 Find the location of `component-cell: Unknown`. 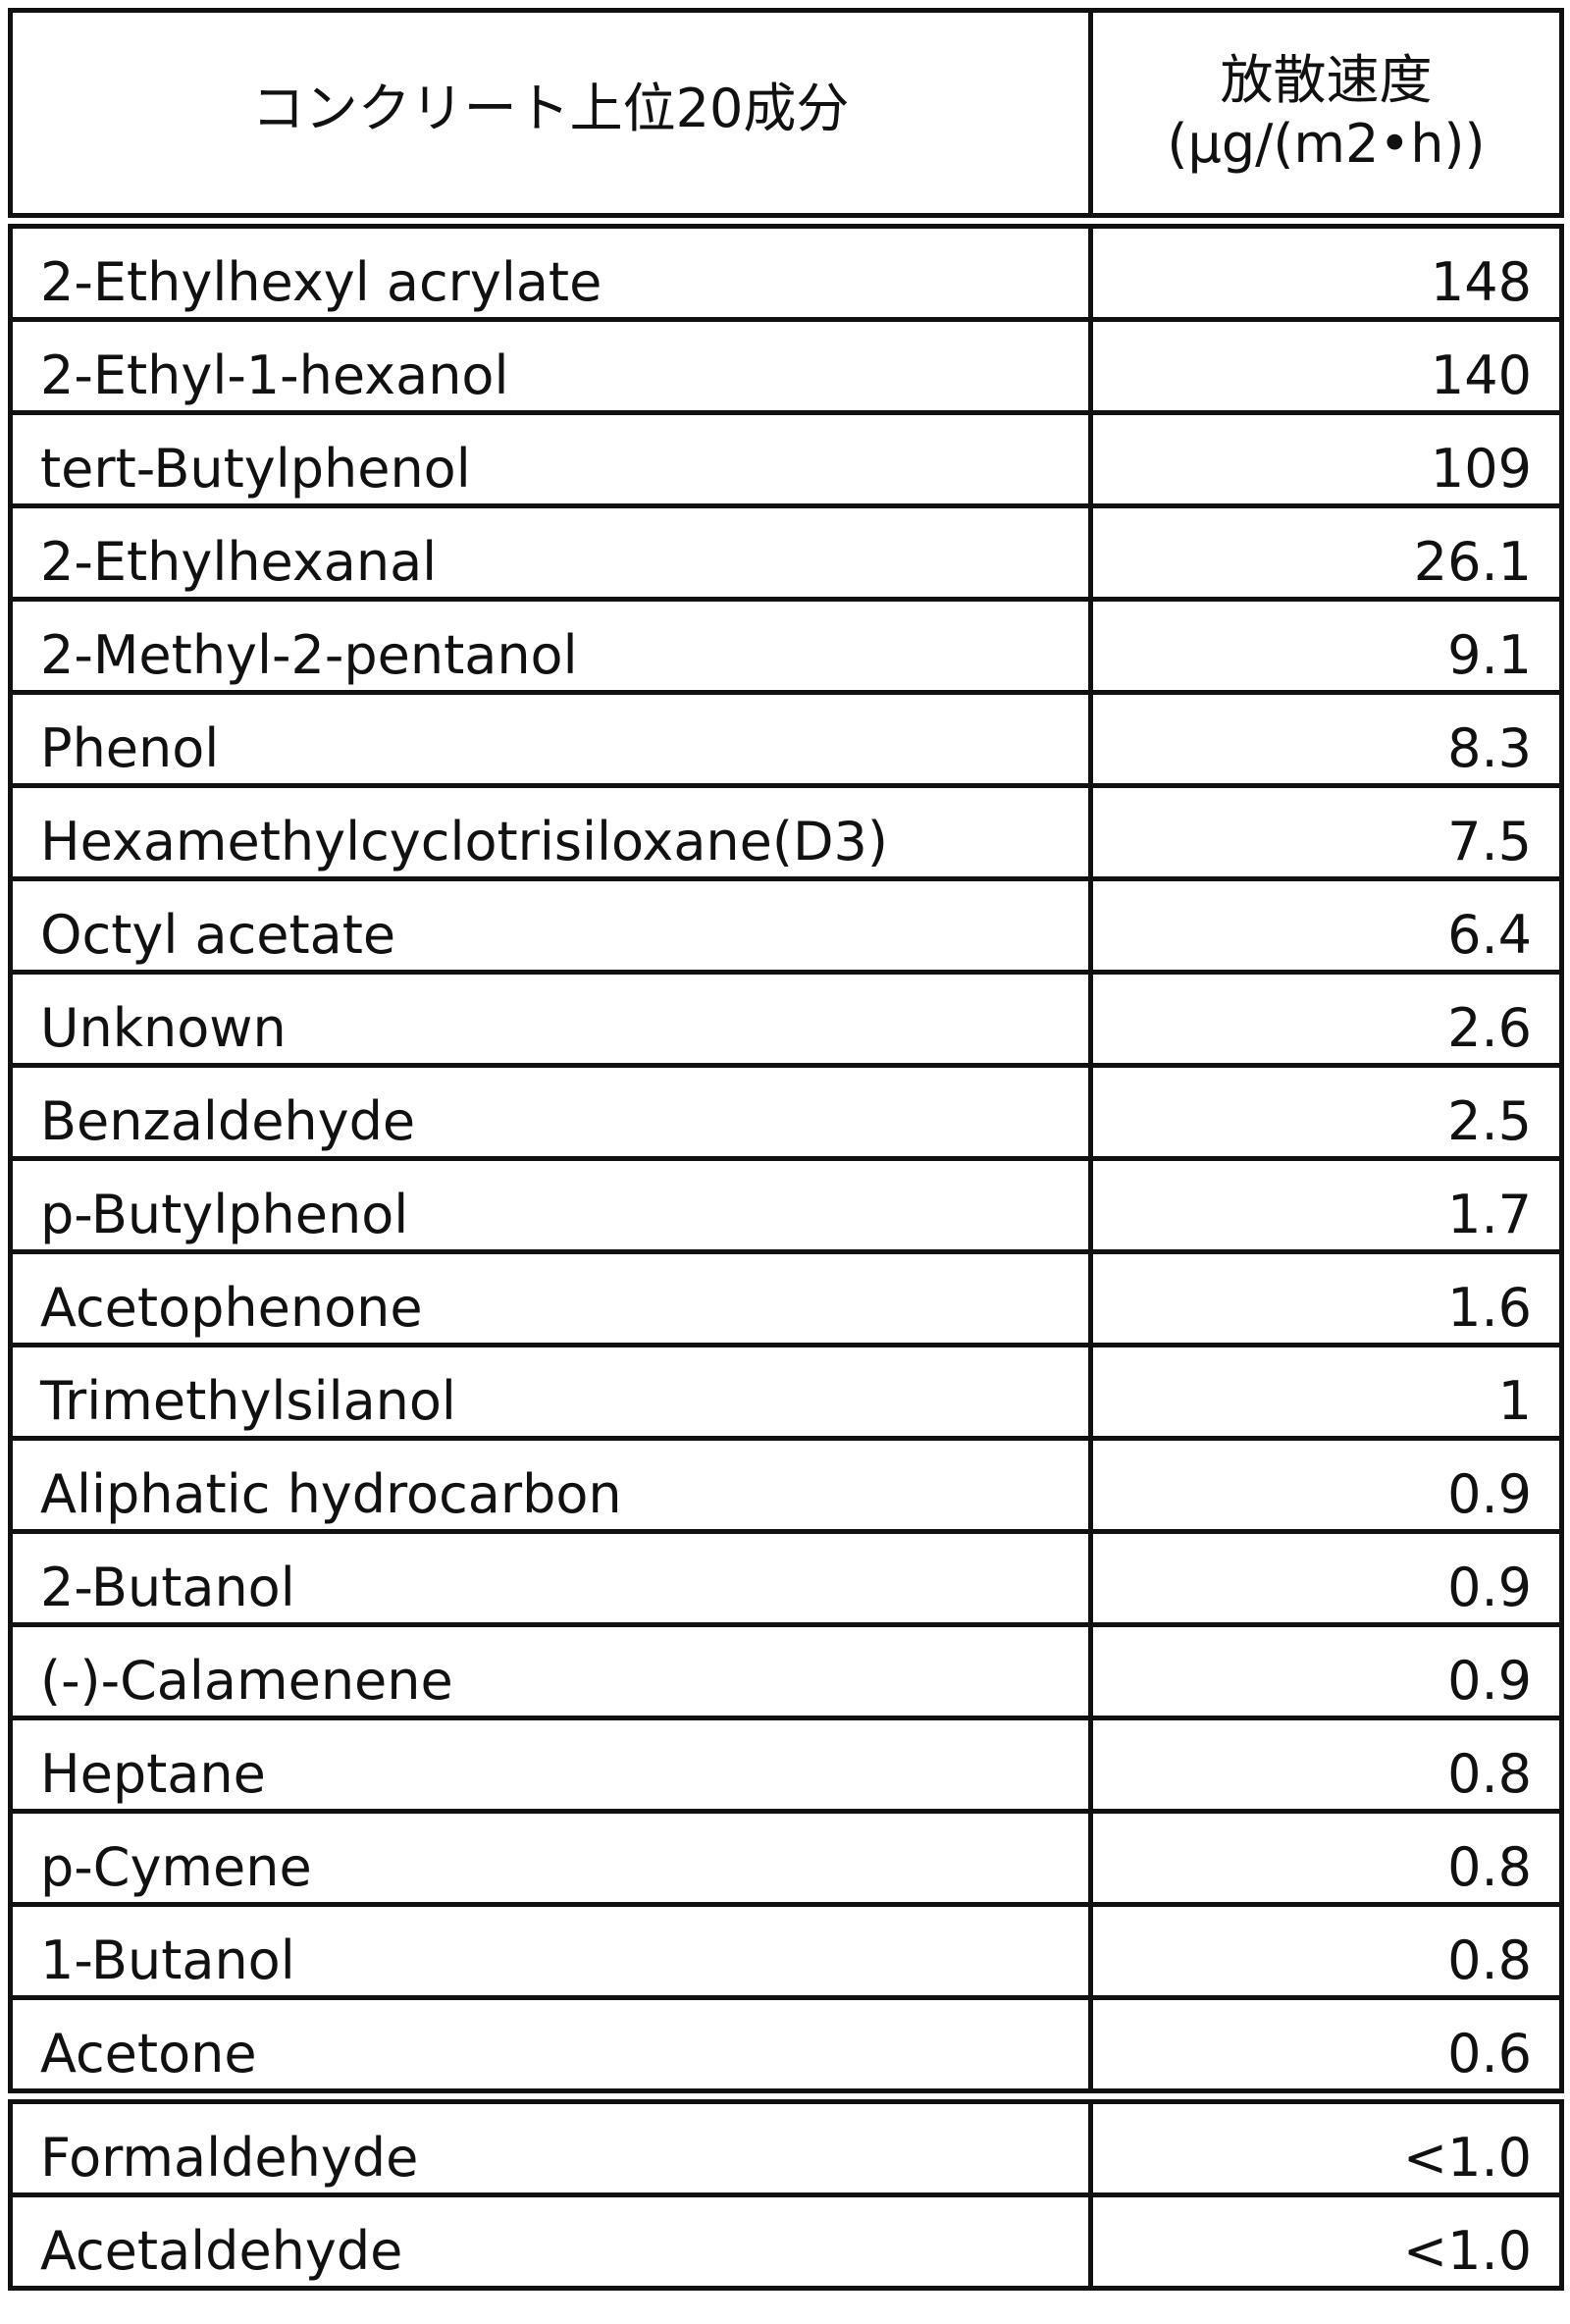

component-cell: Unknown is located at coordinates (550, 1019).